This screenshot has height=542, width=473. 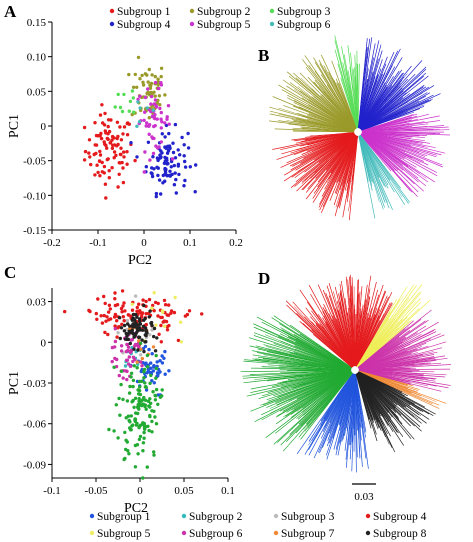 What do you see at coordinates (124, 517) in the screenshot?
I see `legend-label: Subgroup 1` at bounding box center [124, 517].